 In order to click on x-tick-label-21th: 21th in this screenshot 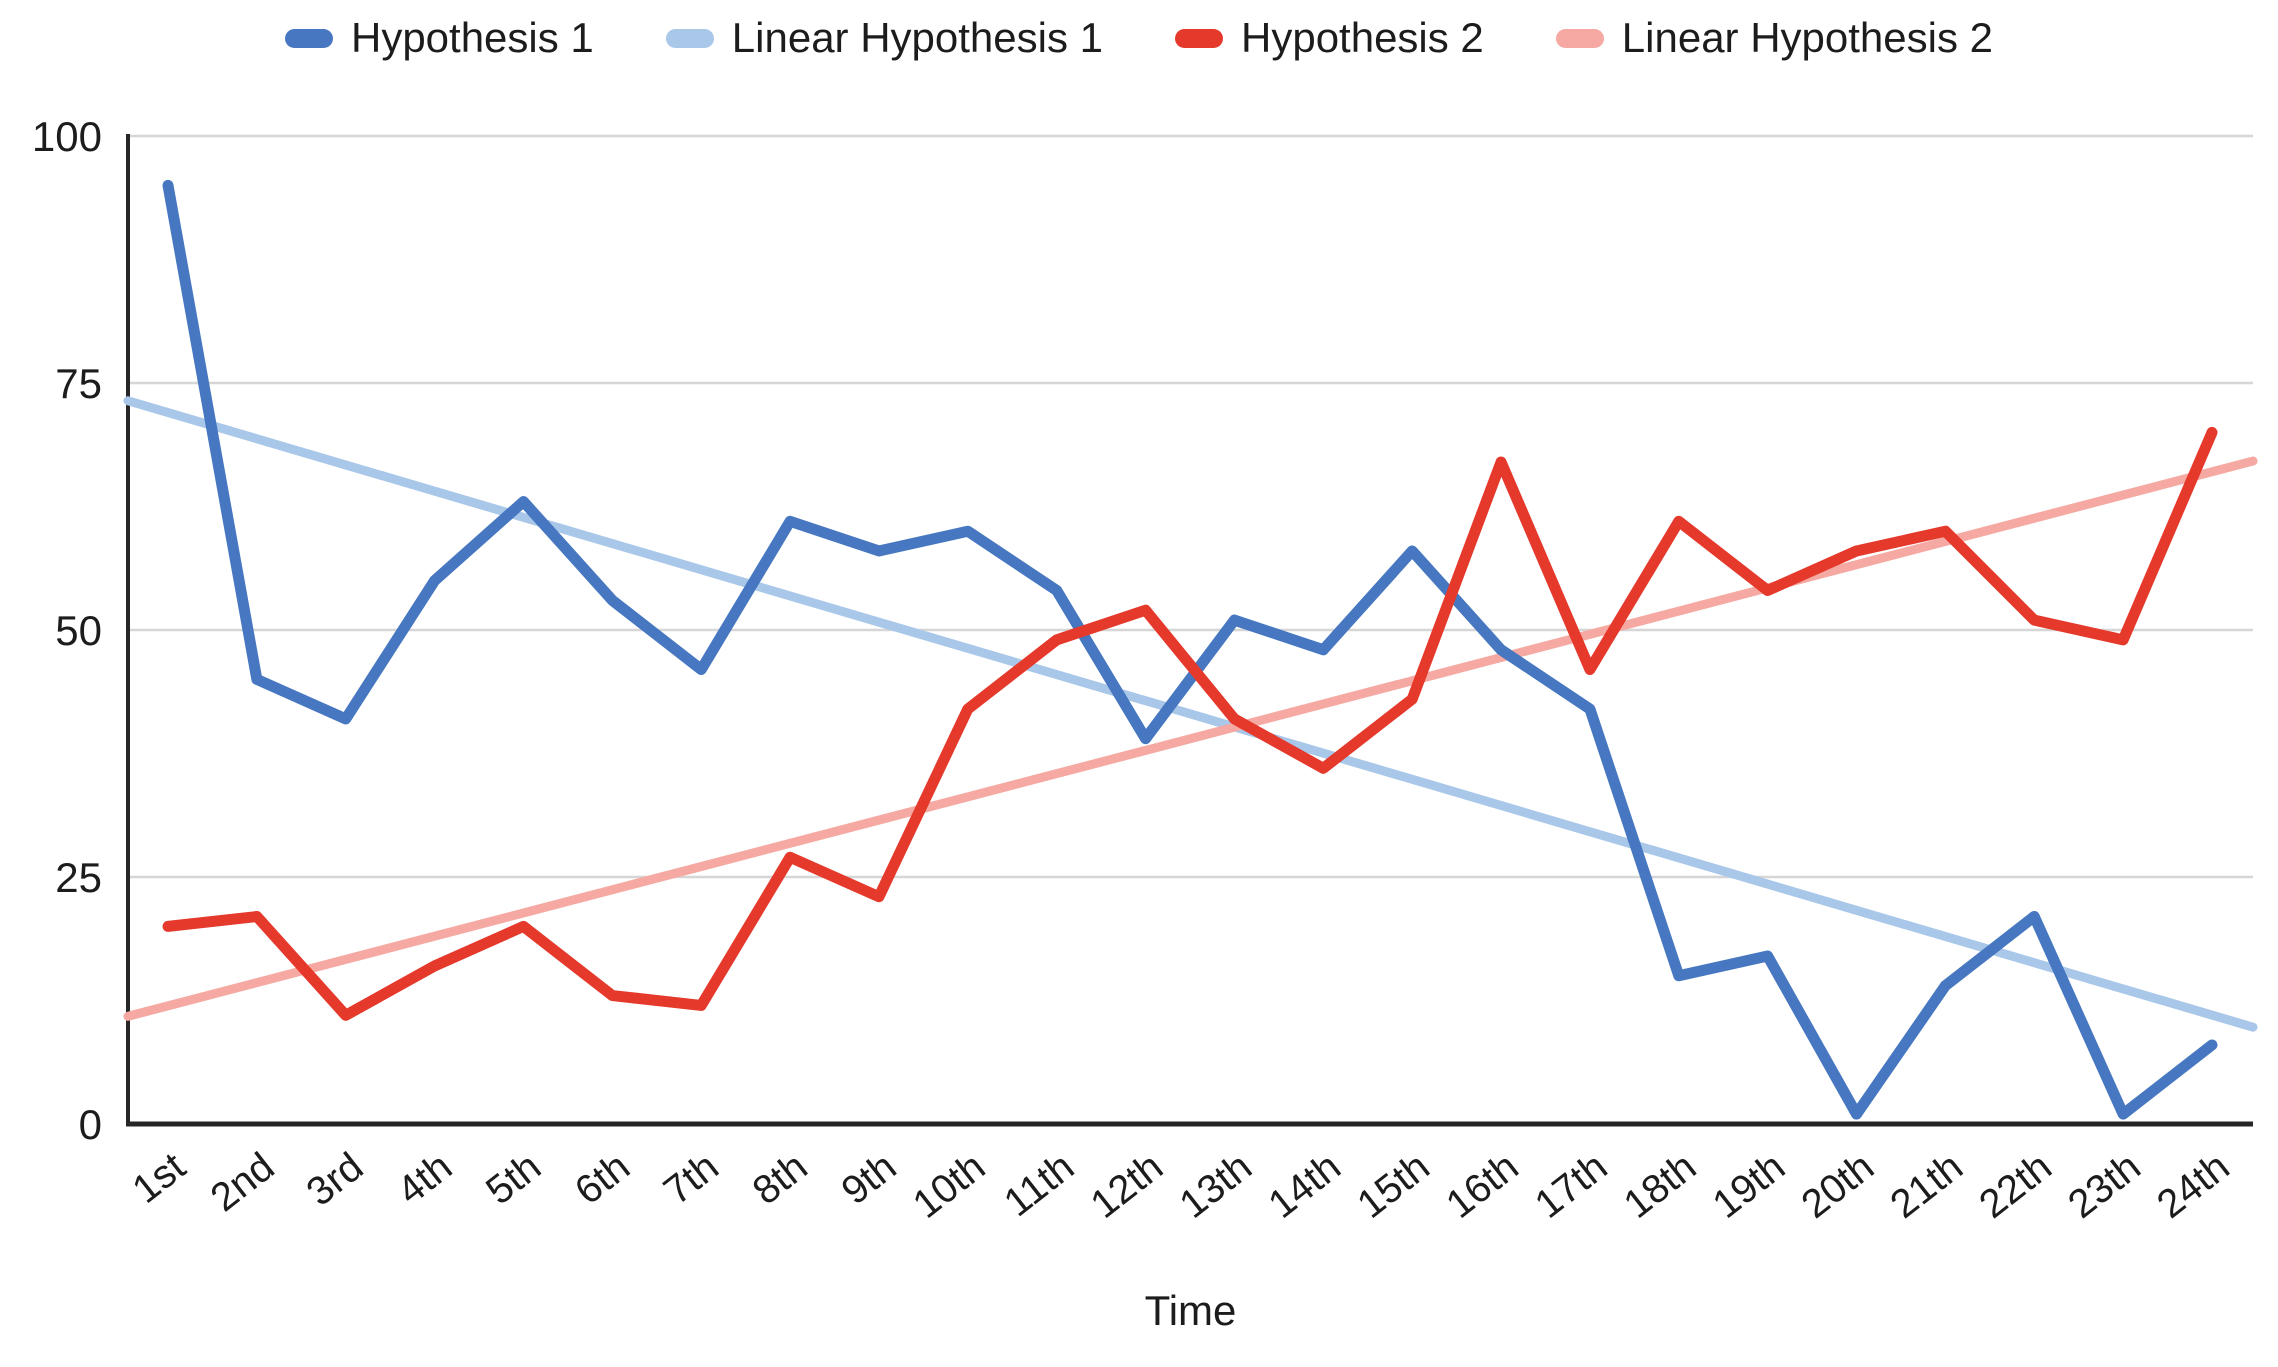, I will do `click(1926, 1185)`.